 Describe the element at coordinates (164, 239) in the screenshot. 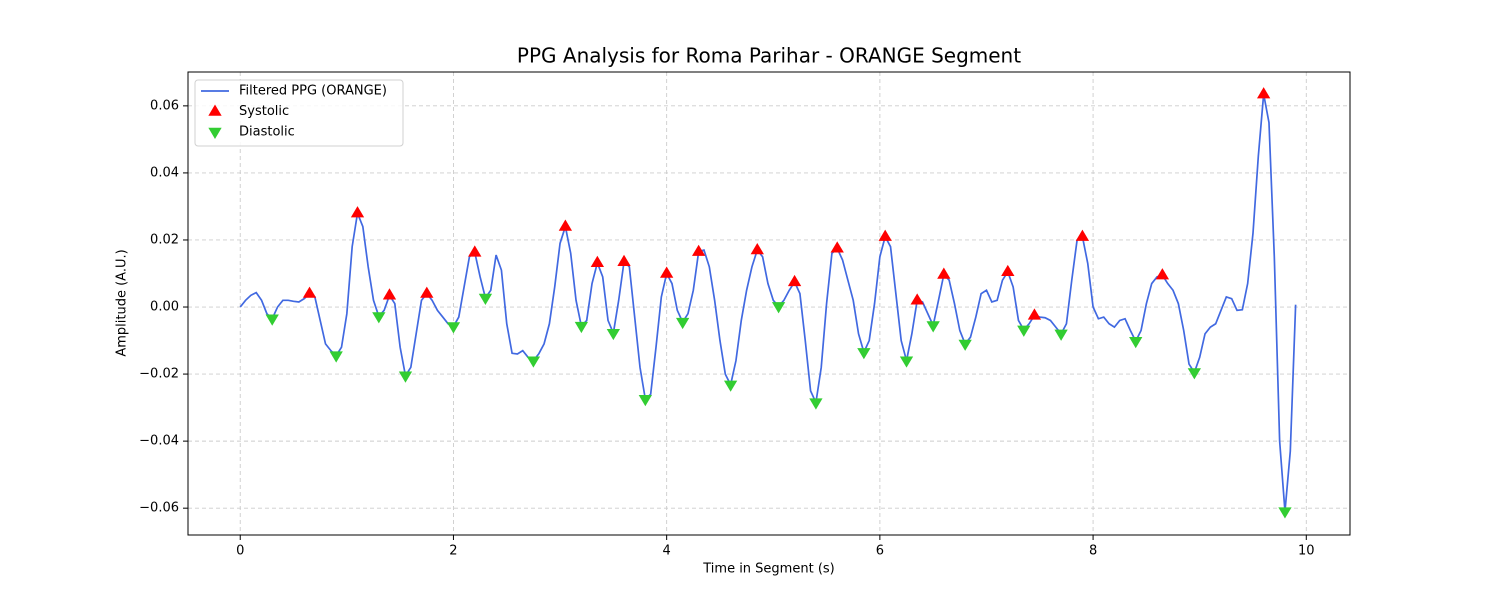

I see `y-tick-label: 0.02` at that location.